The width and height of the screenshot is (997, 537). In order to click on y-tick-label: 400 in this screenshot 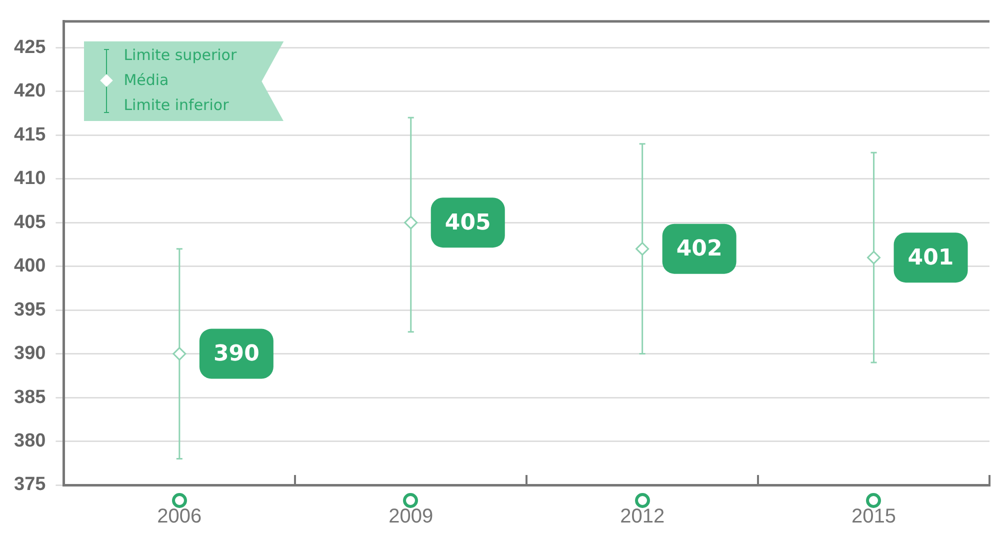, I will do `click(30, 266)`.